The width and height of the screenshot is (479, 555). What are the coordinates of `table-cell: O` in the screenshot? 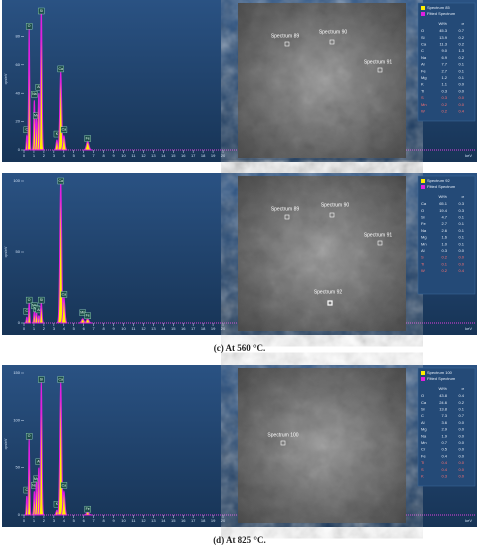 It's located at (422, 210).